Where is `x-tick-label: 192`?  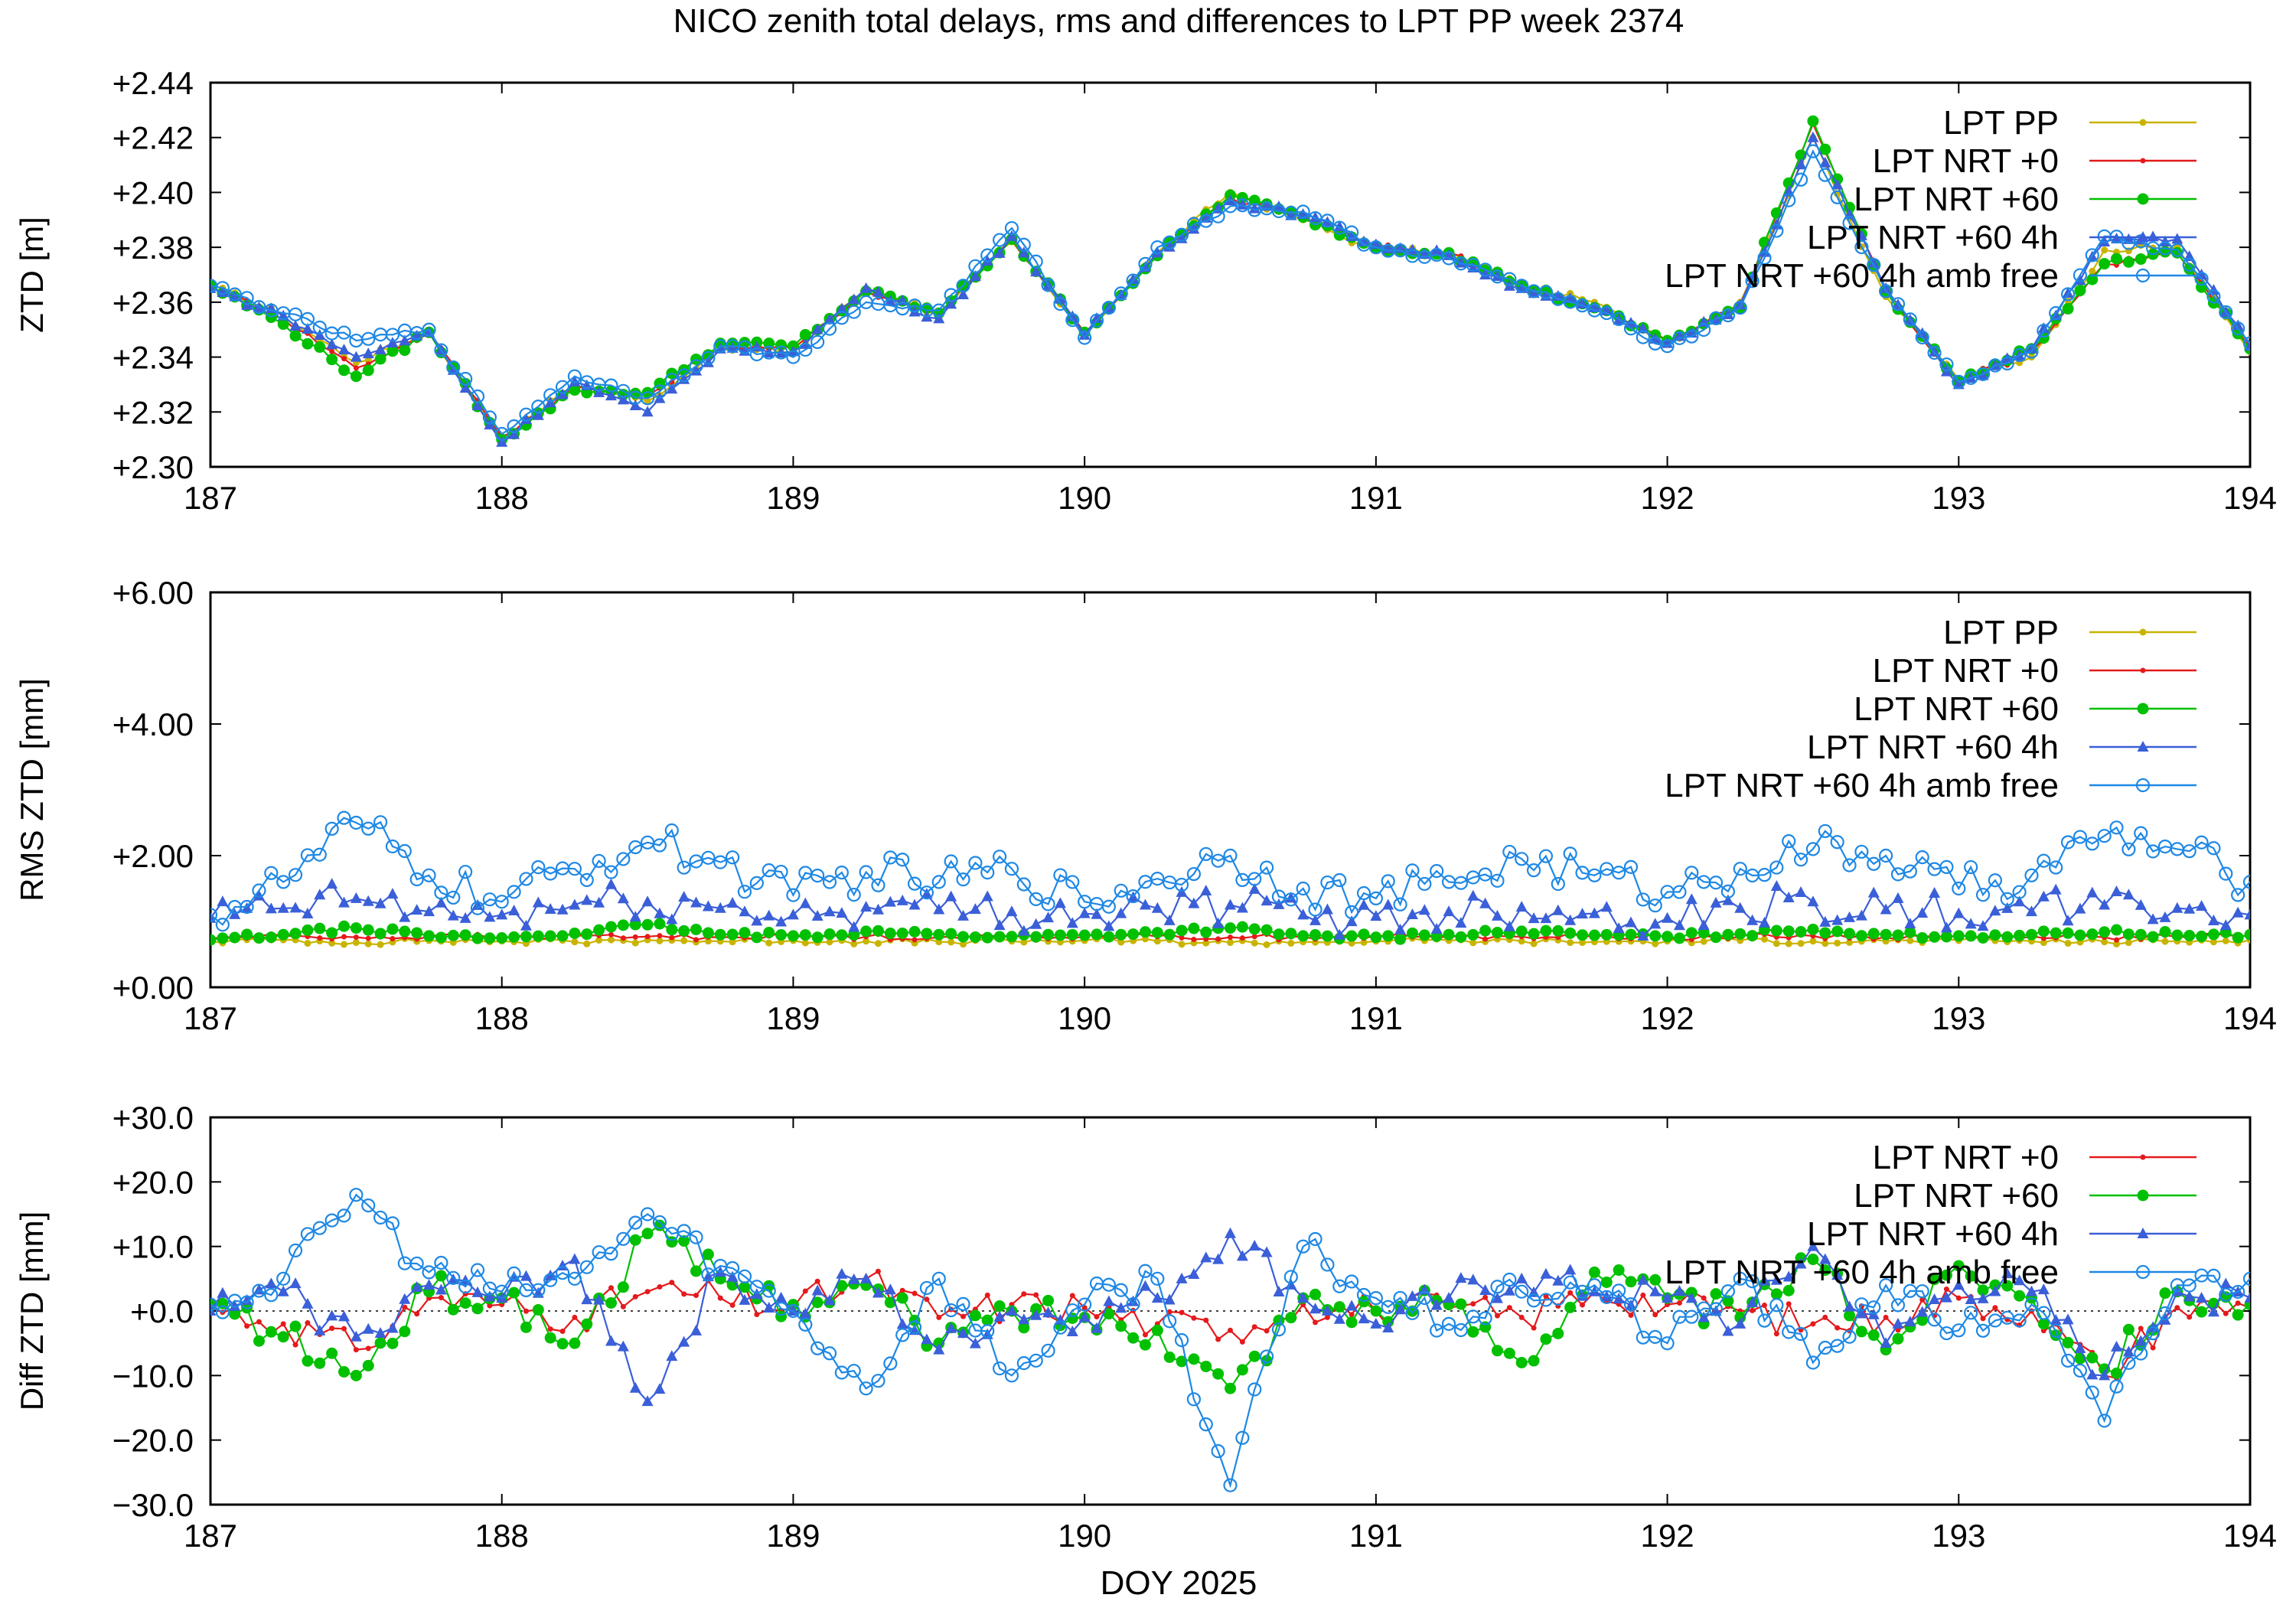
x-tick-label: 192 is located at coordinates (1667, 498).